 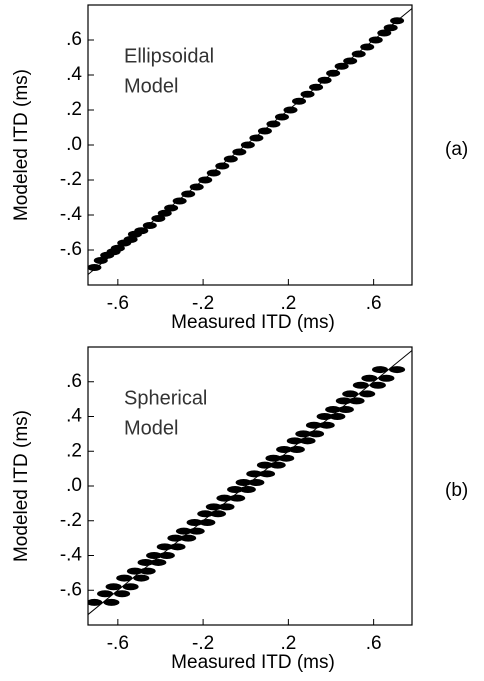 I want to click on y-tick-label: .6, so click(x=74, y=381).